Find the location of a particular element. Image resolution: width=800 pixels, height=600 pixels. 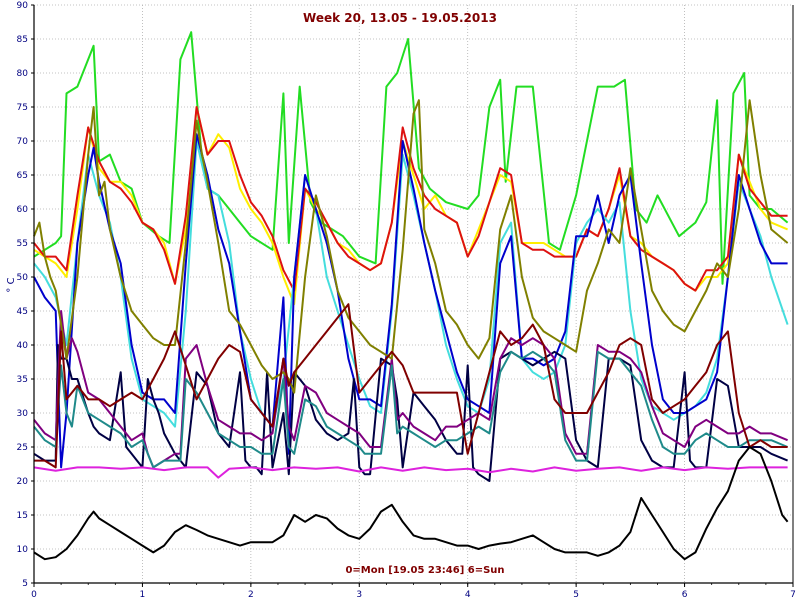

y-tick-label: 15 is located at coordinates (22, 516).